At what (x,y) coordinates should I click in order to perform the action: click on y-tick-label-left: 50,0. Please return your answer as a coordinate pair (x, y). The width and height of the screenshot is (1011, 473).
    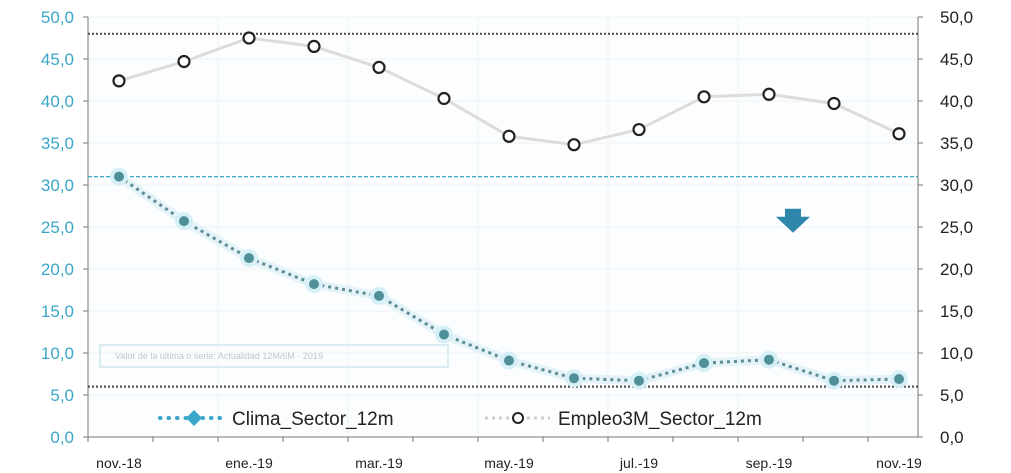
    Looking at the image, I should click on (57, 17).